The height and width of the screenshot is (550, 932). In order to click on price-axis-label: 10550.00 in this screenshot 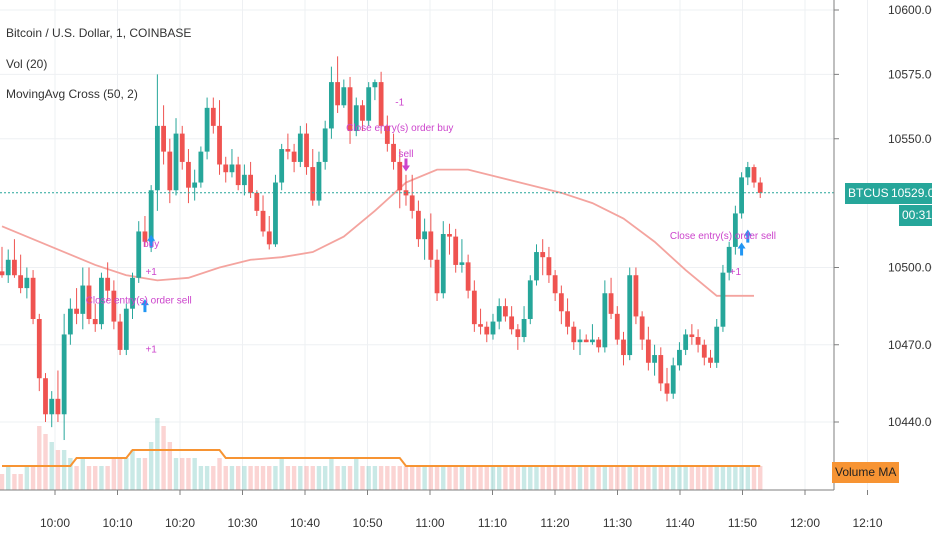, I will do `click(910, 139)`.